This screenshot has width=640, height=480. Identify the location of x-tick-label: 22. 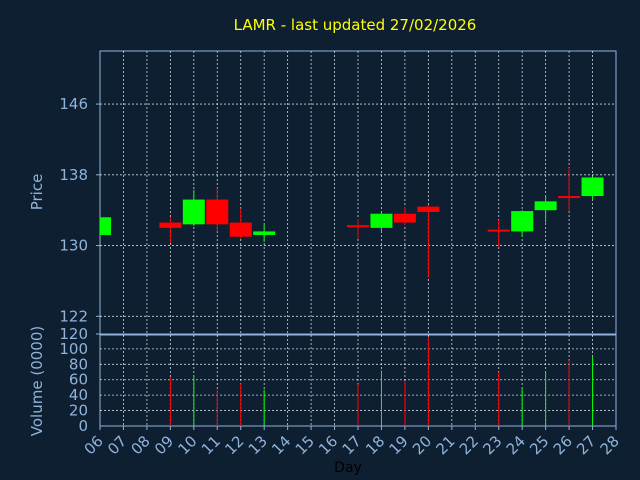
(469, 445).